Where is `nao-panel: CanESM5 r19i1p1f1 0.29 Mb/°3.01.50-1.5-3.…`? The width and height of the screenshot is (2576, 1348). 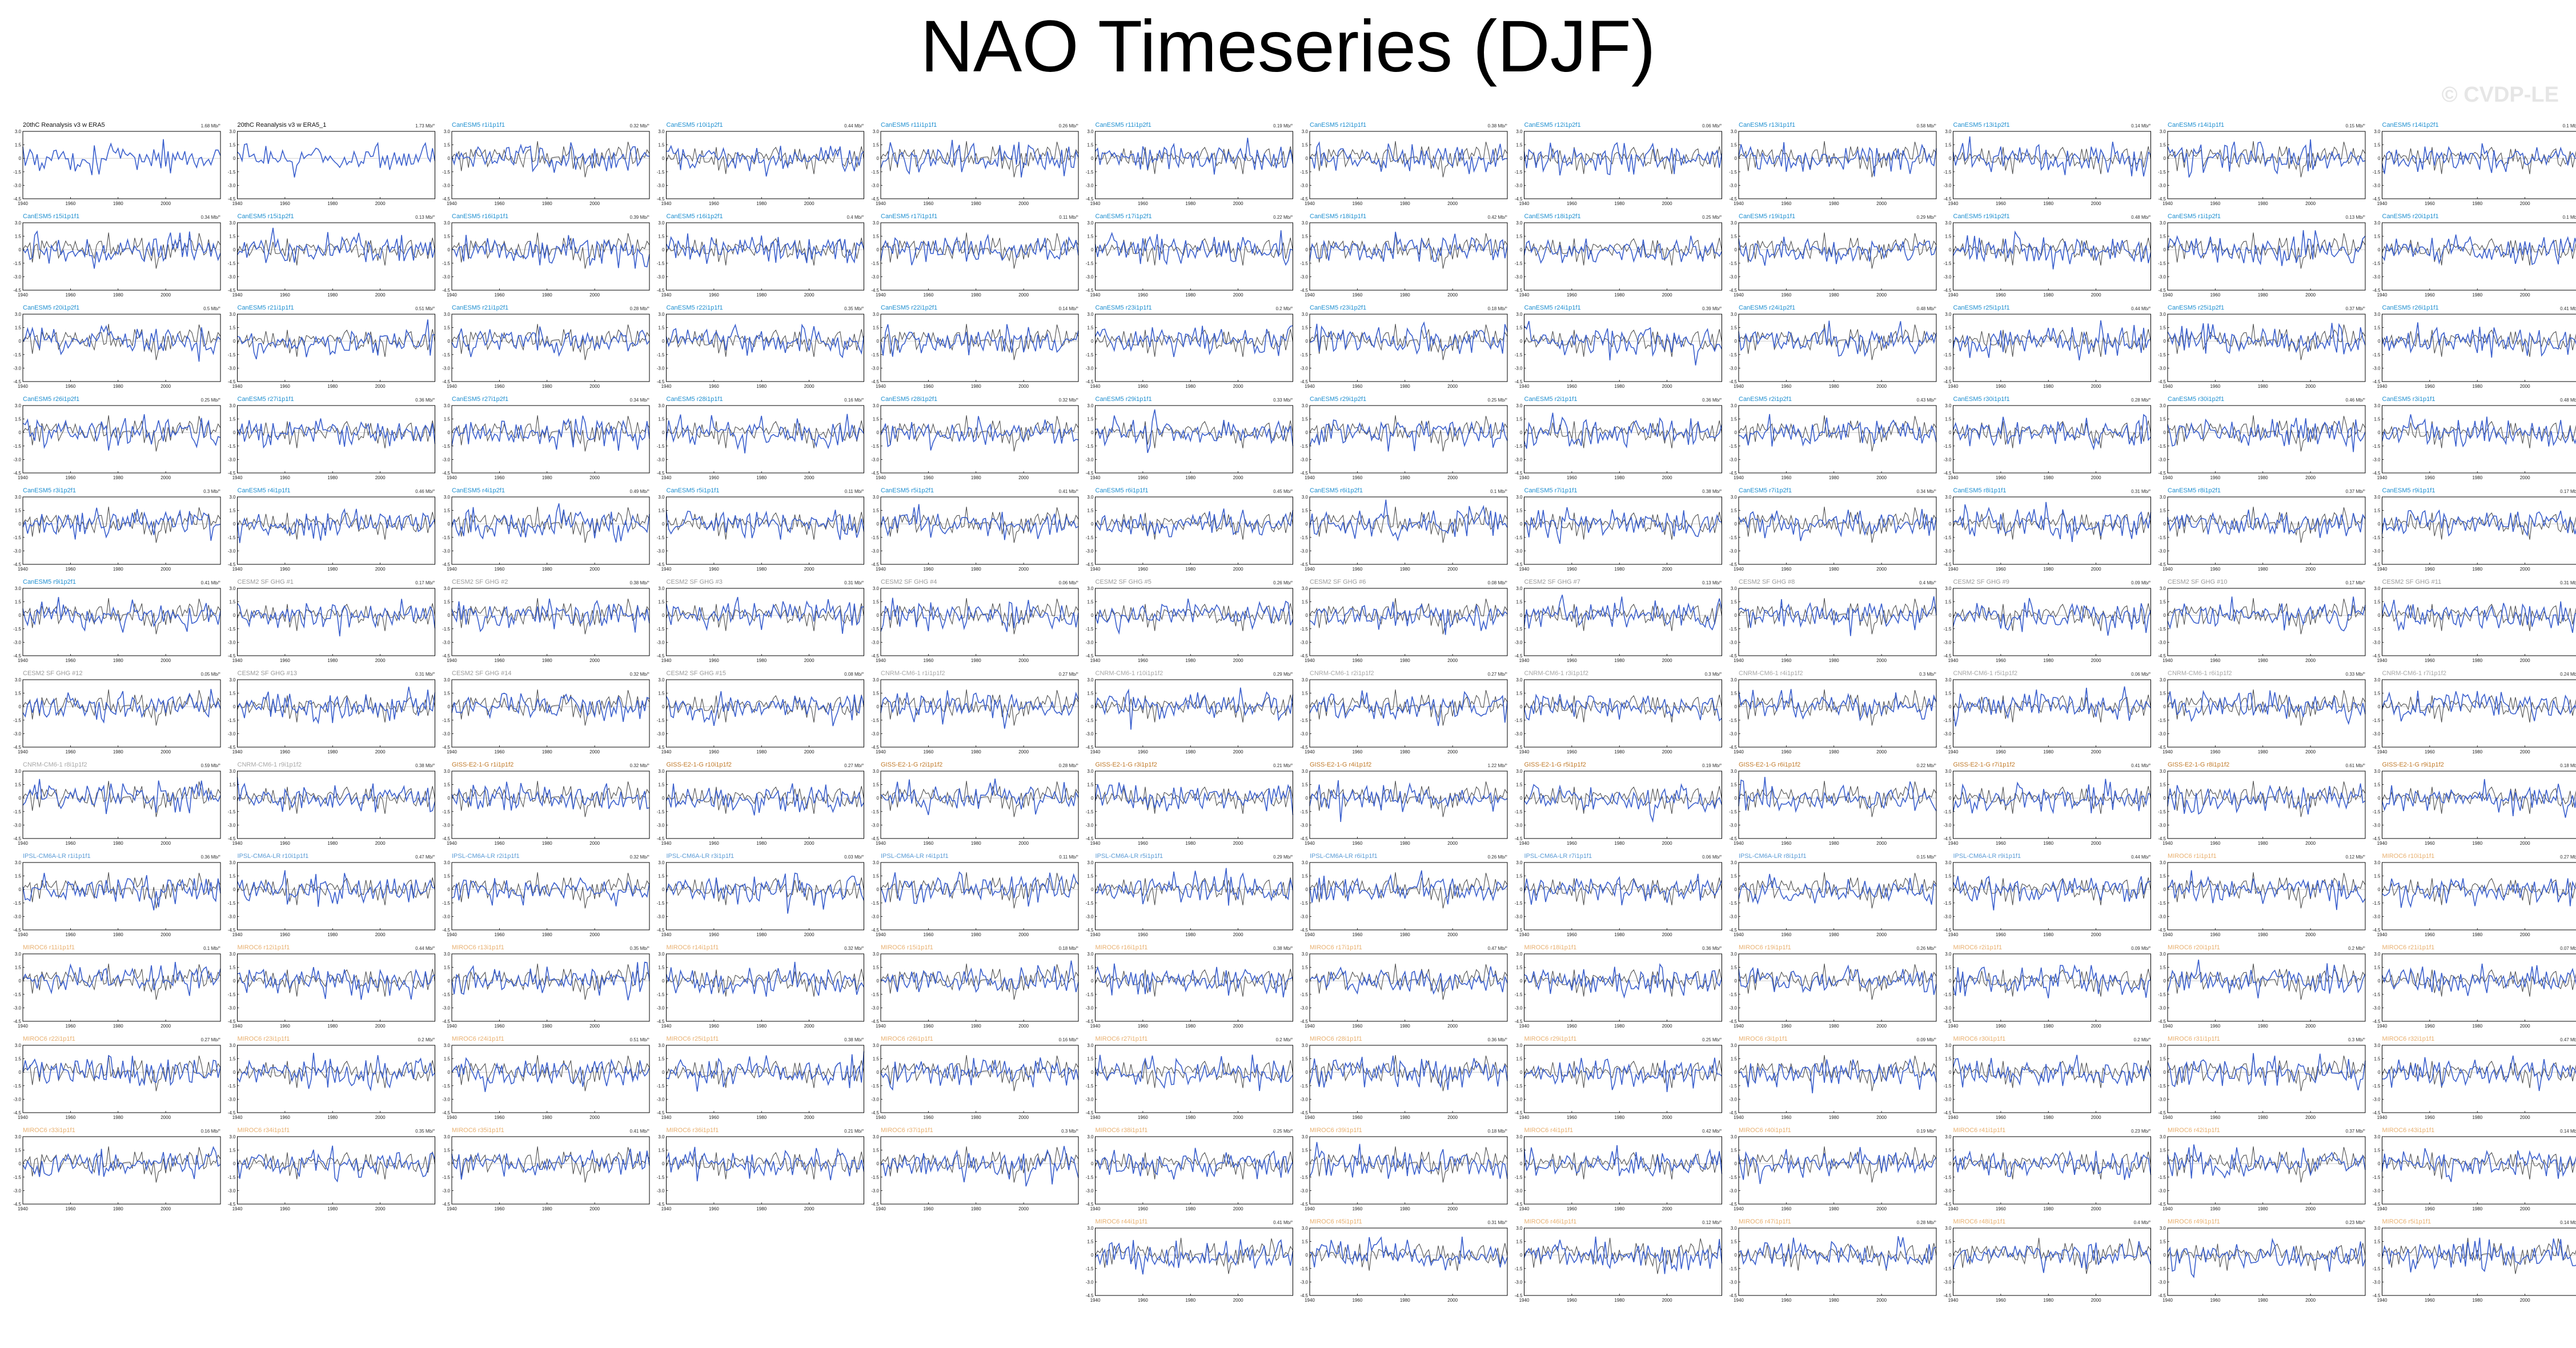
nao-panel: CanESM5 r19i1p1f1 0.29 Mb/°3.01.50-1.5-3.… is located at coordinates (1833, 255).